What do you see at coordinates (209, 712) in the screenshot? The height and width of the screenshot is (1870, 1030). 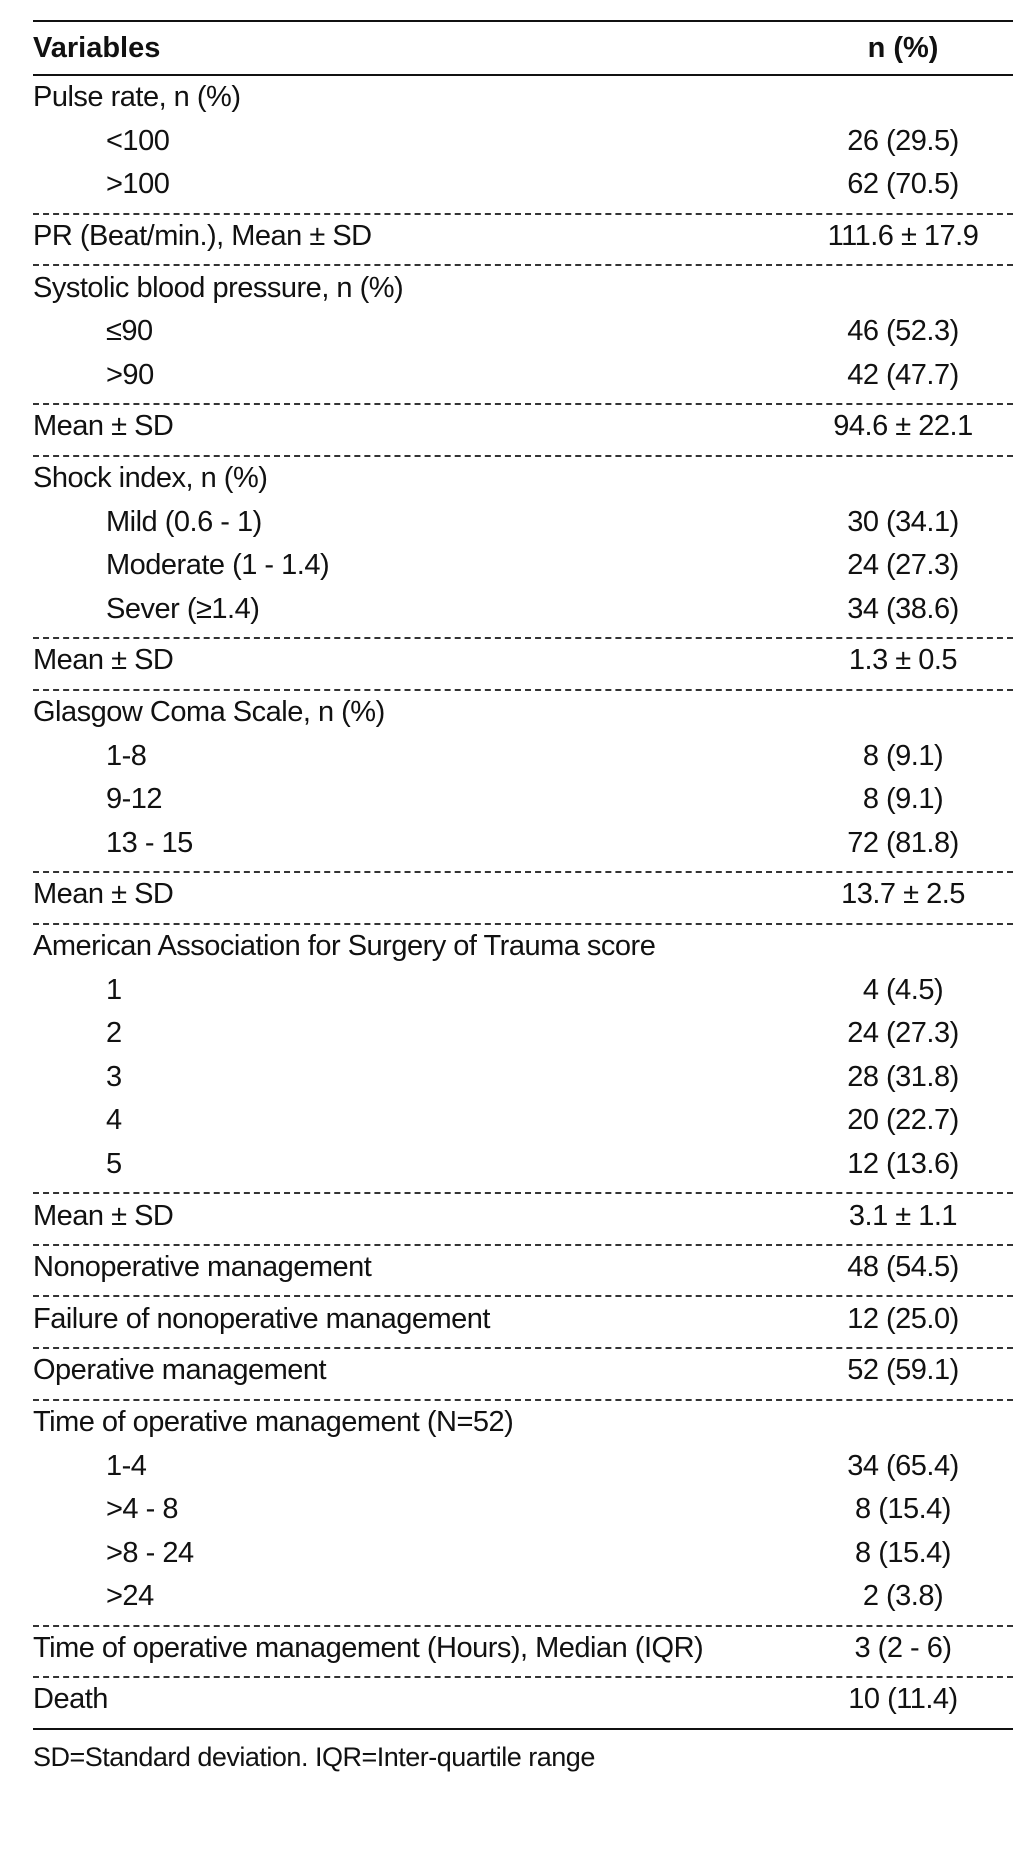 I see `row-label: Glasgow Coma Scale, n (%)` at bounding box center [209, 712].